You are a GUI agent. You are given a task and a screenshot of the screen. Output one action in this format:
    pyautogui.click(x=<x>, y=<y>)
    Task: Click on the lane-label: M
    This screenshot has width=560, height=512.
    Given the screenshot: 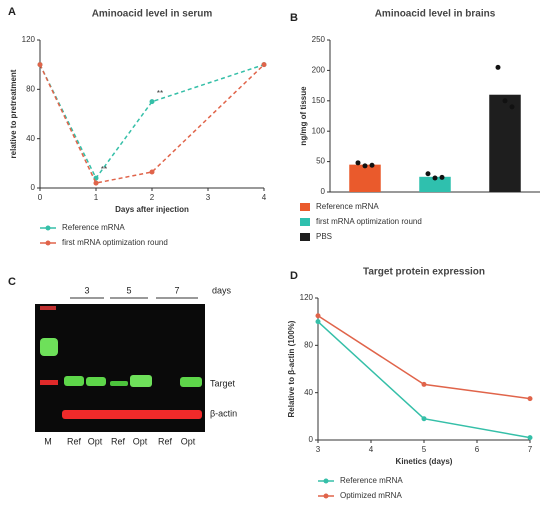 What is the action you would take?
    pyautogui.click(x=48, y=441)
    